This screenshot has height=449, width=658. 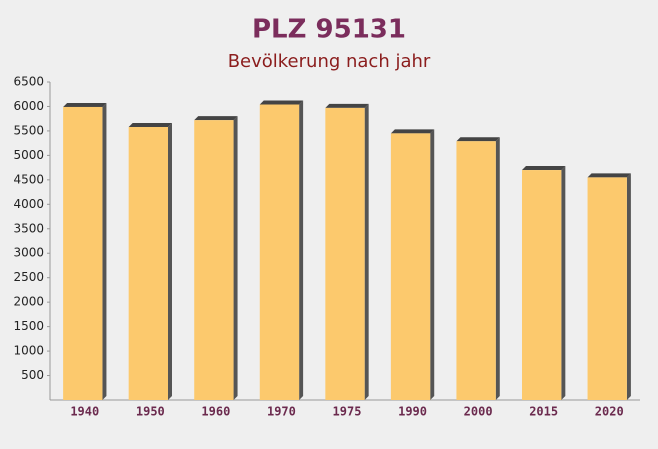 I want to click on y-tick-label: 2000, so click(x=28, y=302).